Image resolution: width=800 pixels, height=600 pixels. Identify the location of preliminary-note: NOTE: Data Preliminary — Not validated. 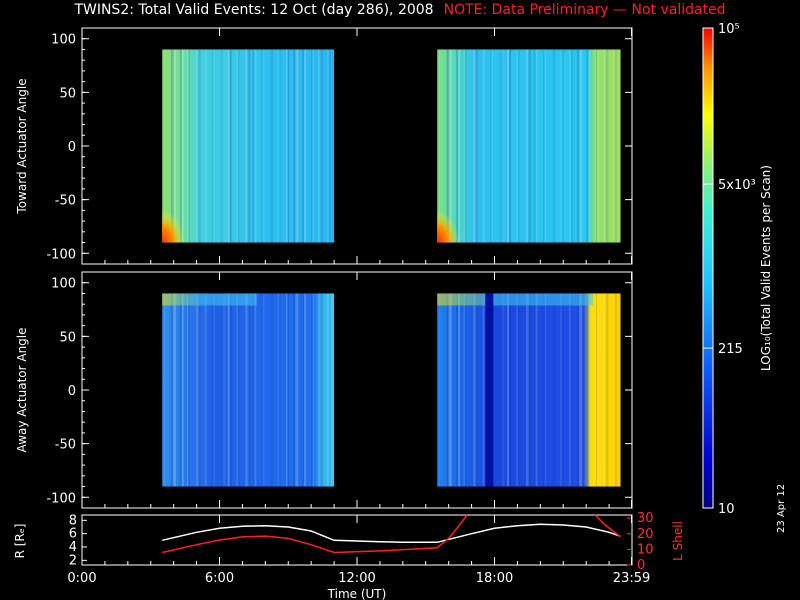
(584, 10).